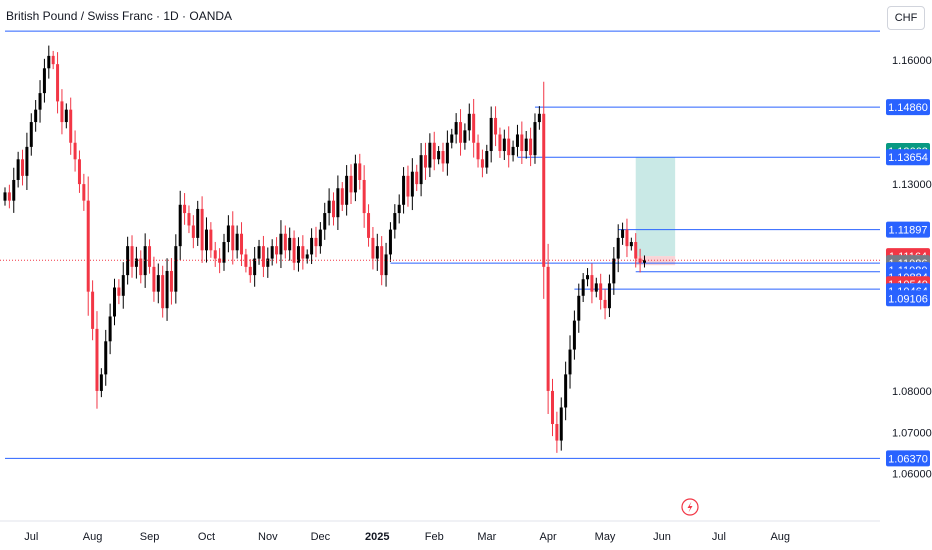 The height and width of the screenshot is (550, 932). What do you see at coordinates (377, 537) in the screenshot?
I see `time-label: 2025` at bounding box center [377, 537].